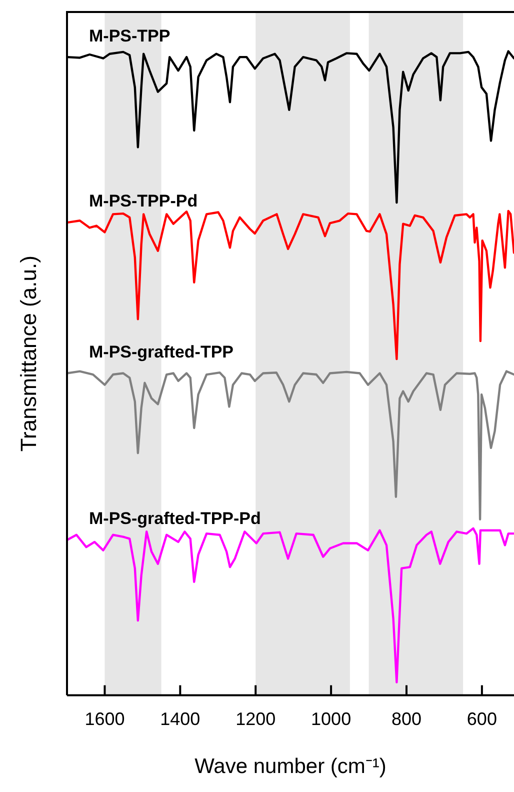 The width and height of the screenshot is (514, 792). What do you see at coordinates (406, 718) in the screenshot?
I see `x-tick-label: 800` at bounding box center [406, 718].